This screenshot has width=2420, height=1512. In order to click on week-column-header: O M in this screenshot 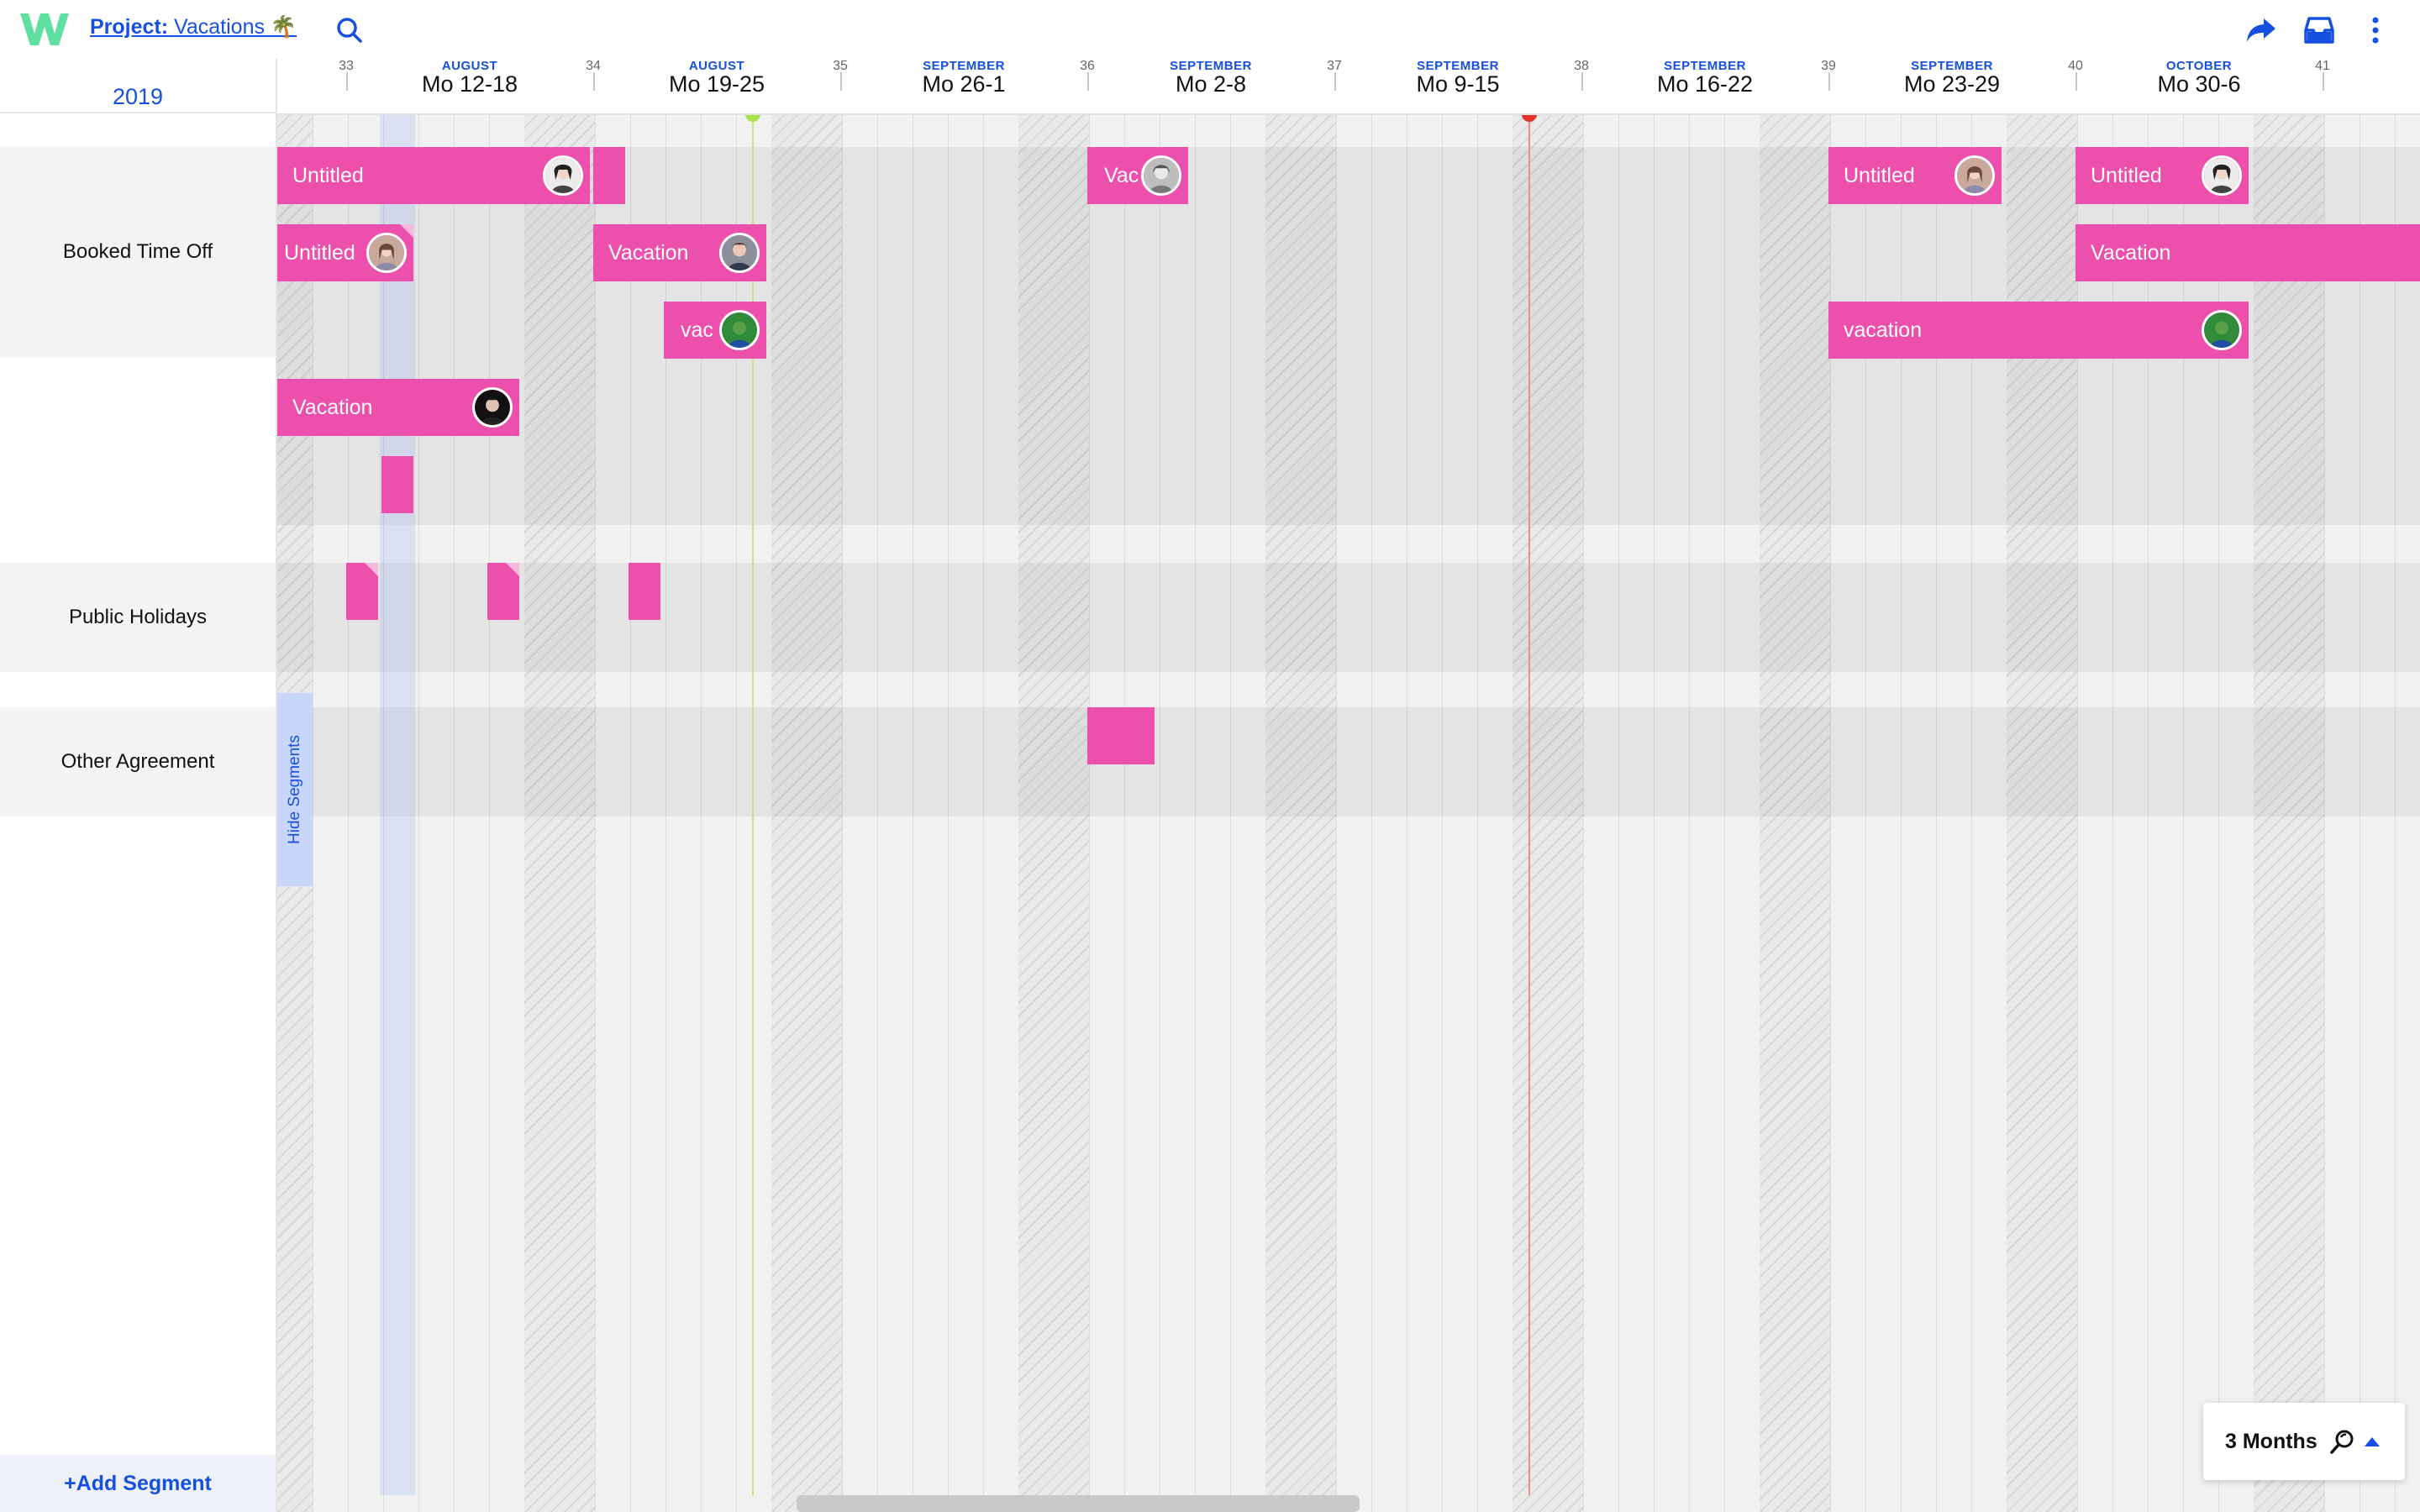, I will do `click(2371, 78)`.